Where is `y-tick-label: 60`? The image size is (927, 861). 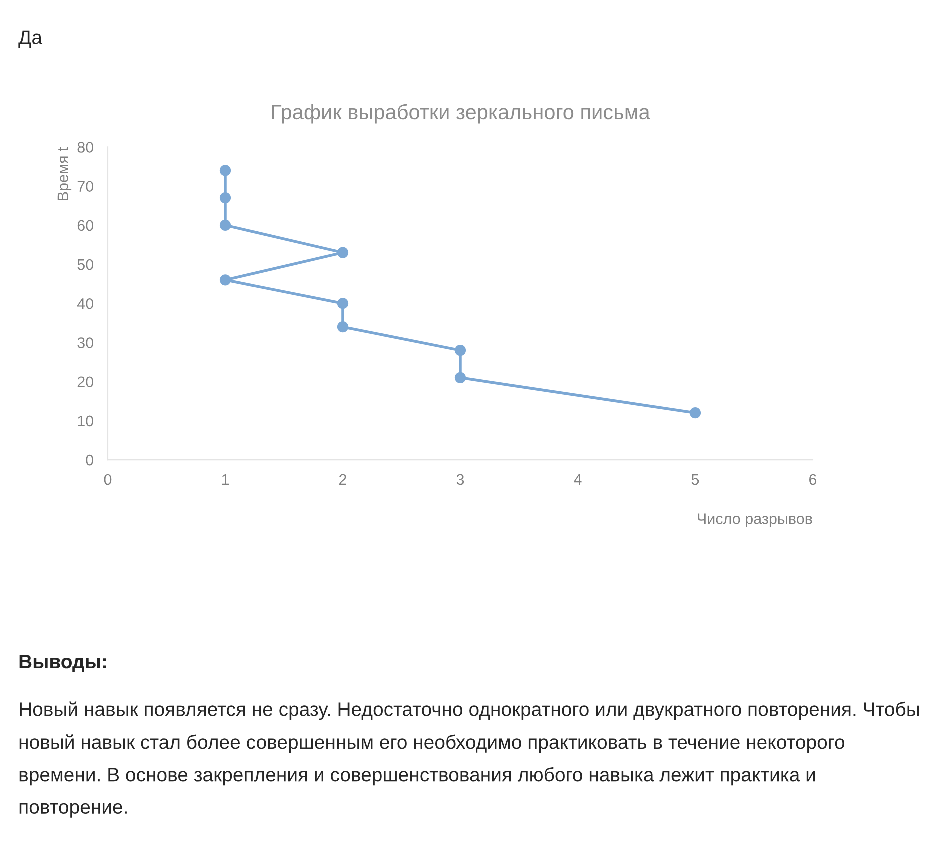 y-tick-label: 60 is located at coordinates (86, 226).